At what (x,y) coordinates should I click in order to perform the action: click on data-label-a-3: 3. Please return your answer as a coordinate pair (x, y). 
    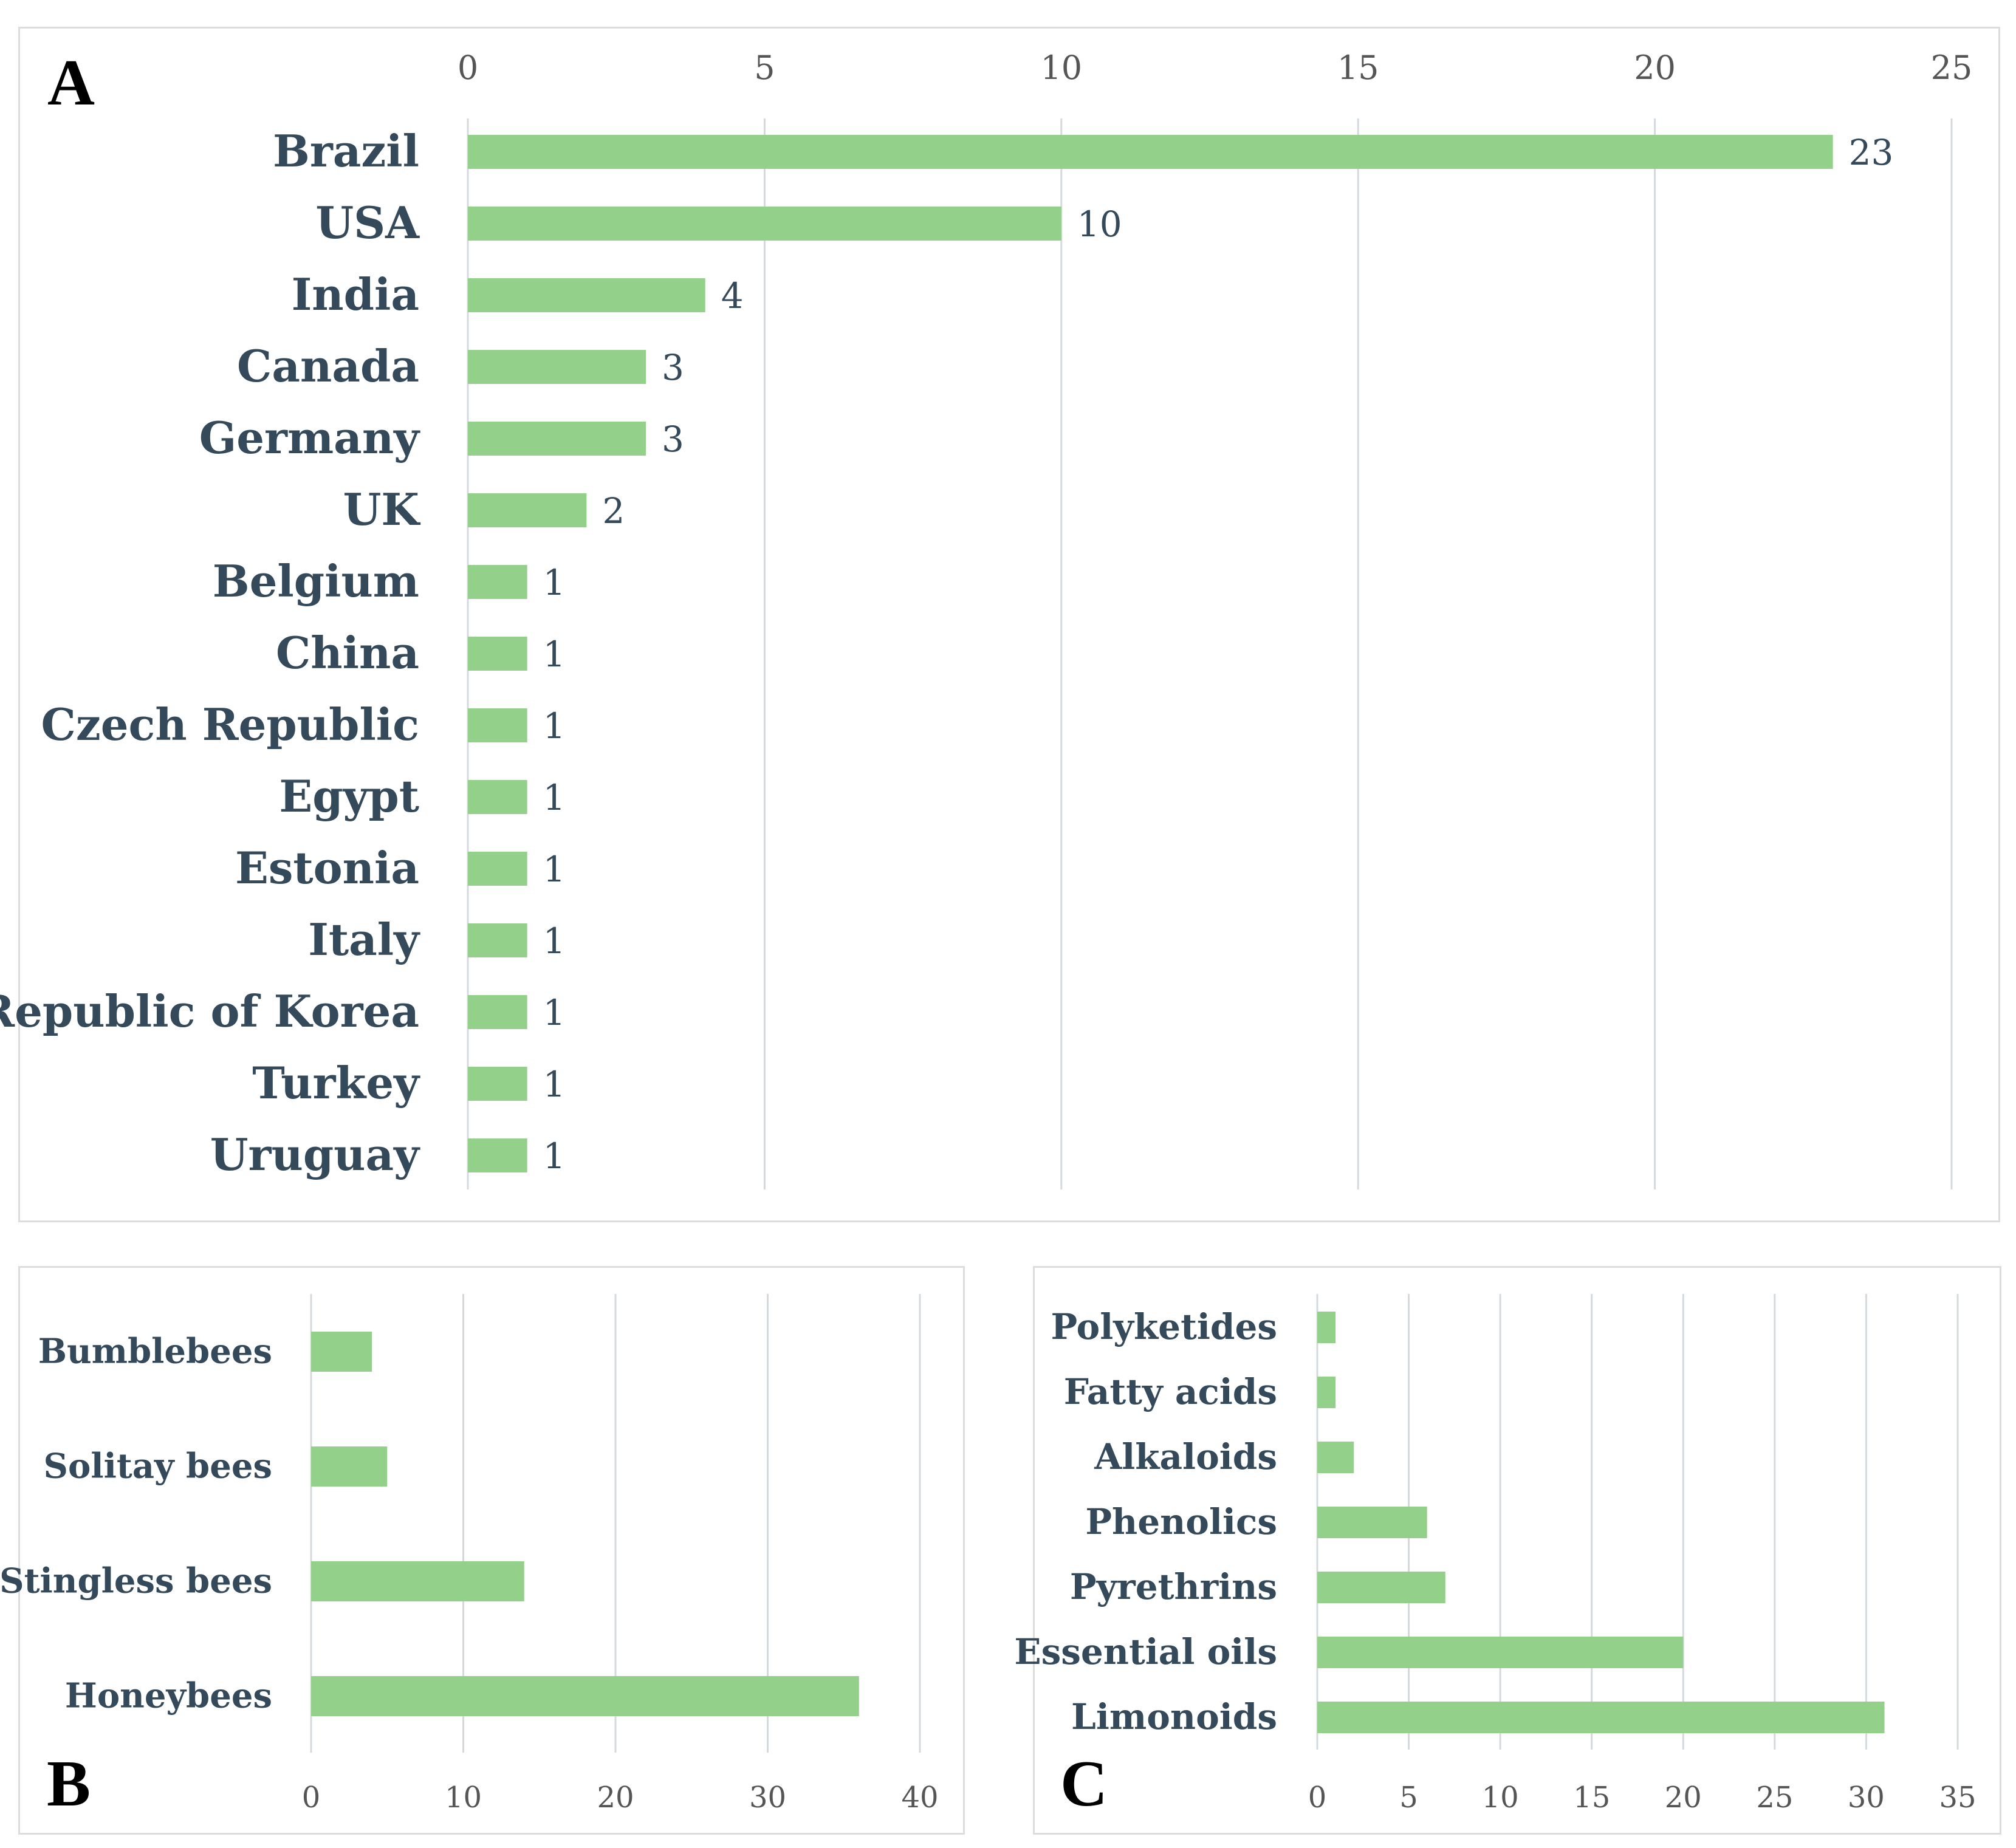
    Looking at the image, I should click on (673, 367).